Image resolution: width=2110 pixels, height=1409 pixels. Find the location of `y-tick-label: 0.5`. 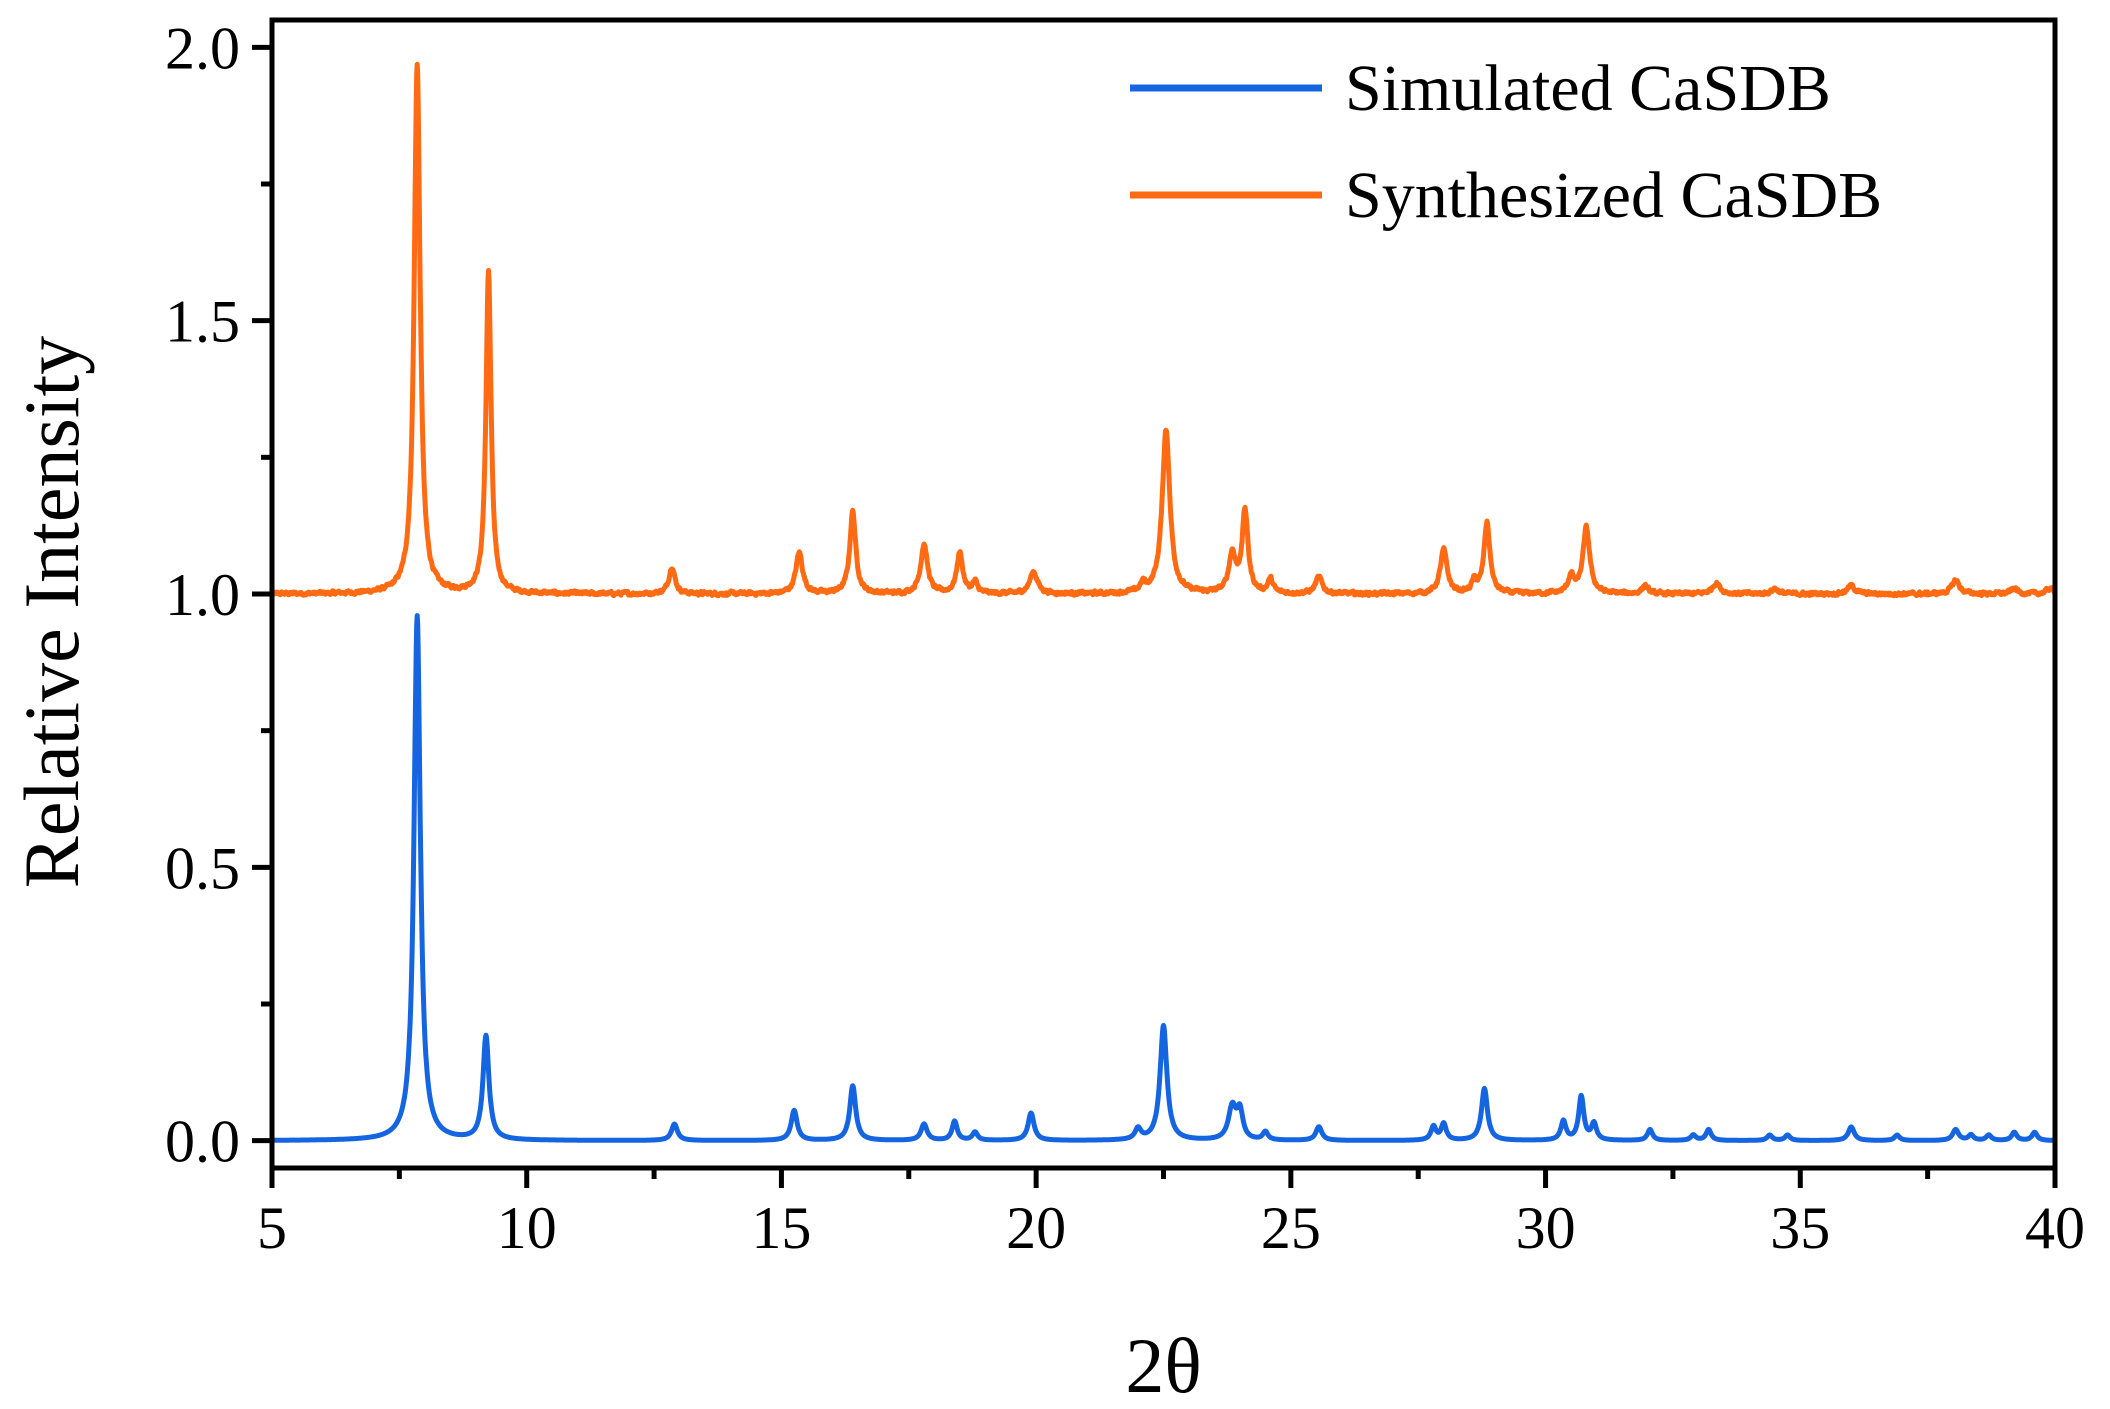

y-tick-label: 0.5 is located at coordinates (202, 868).